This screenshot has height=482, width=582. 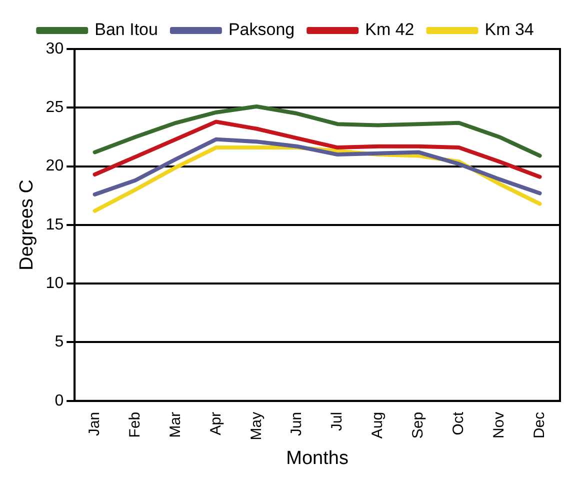 I want to click on x-tick-label: May, so click(x=256, y=425).